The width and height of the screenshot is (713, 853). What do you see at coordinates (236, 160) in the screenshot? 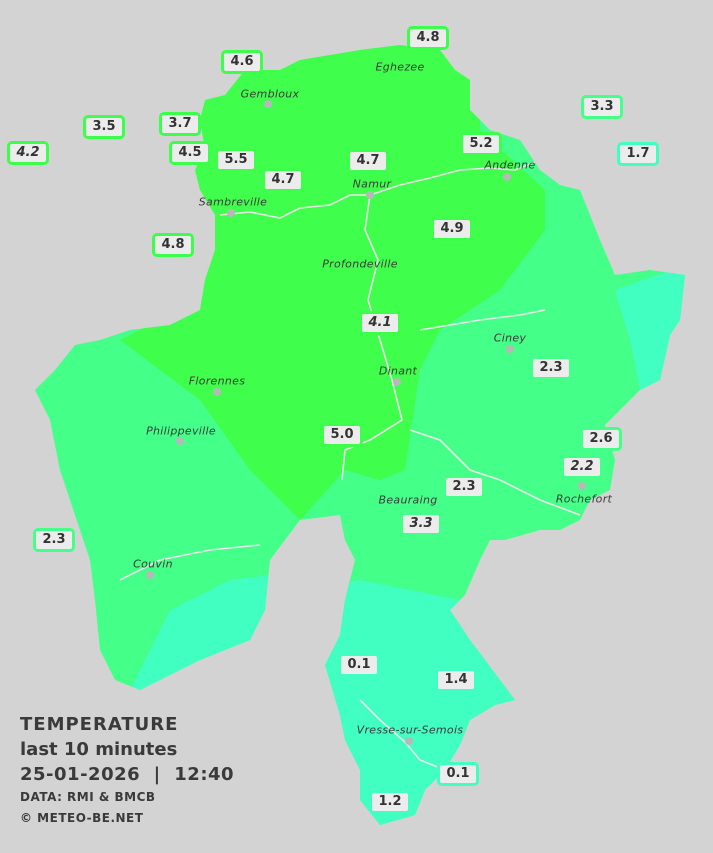
I see `station-temperature: 5.5` at bounding box center [236, 160].